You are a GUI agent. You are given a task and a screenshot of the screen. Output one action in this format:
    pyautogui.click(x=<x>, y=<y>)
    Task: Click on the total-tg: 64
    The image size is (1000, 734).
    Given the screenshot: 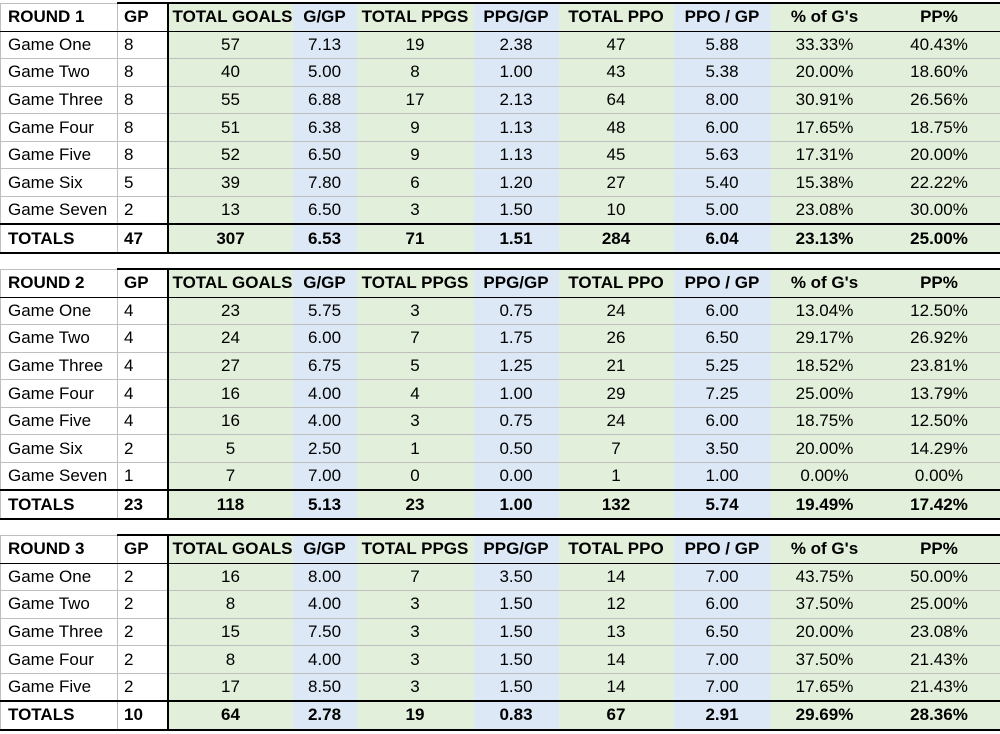 What is the action you would take?
    pyautogui.click(x=229, y=715)
    